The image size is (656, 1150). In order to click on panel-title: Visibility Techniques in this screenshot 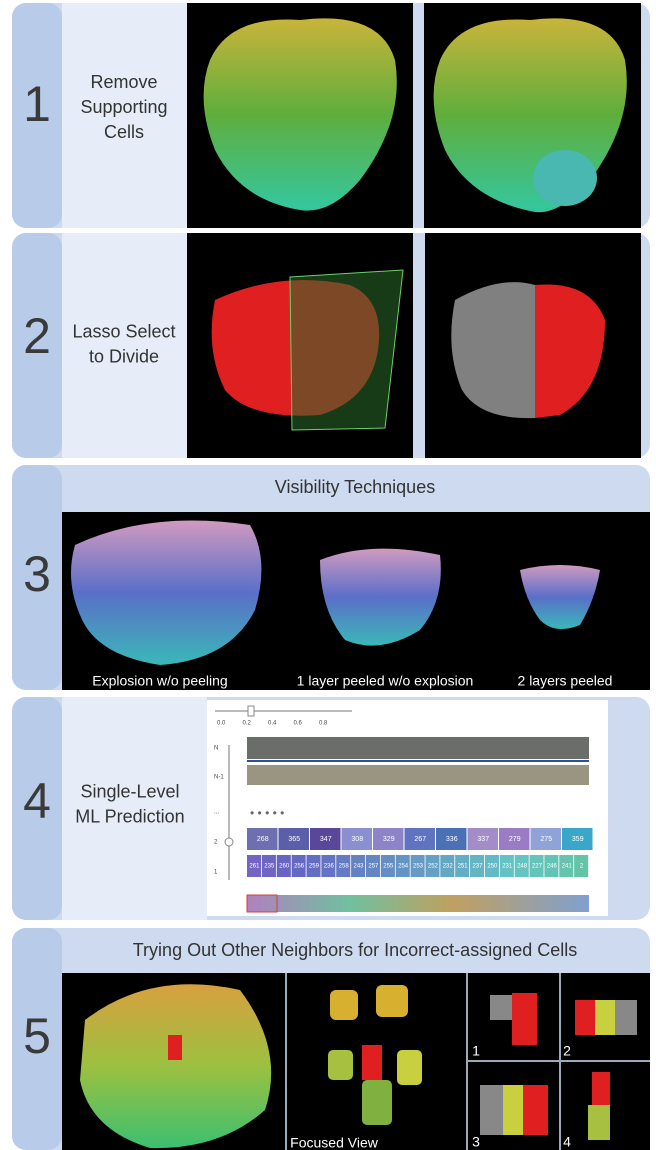, I will do `click(355, 487)`.